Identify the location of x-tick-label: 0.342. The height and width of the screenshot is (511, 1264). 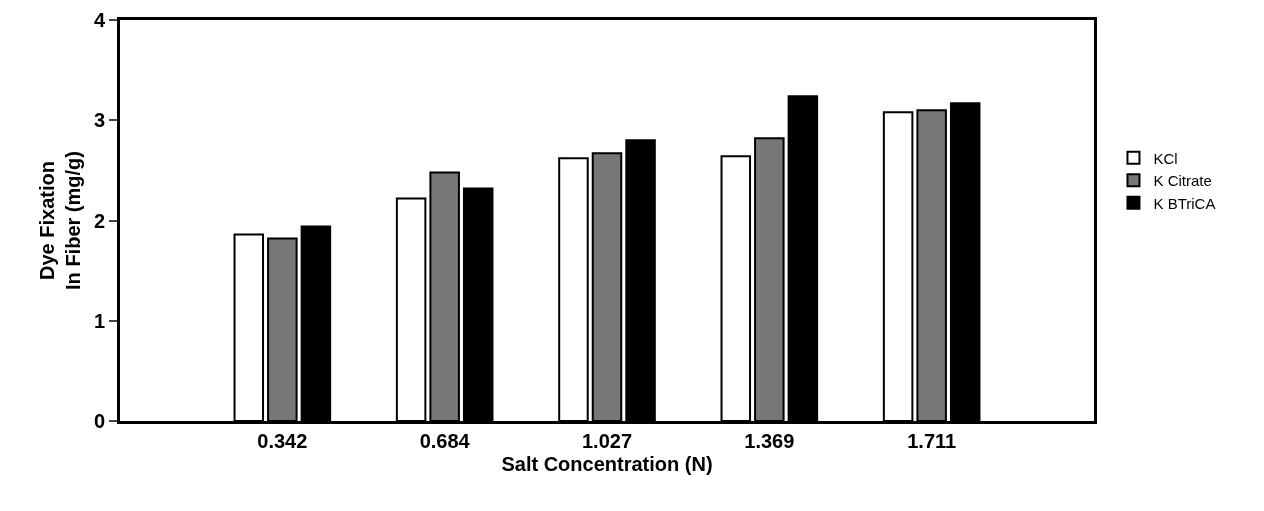
(282, 441).